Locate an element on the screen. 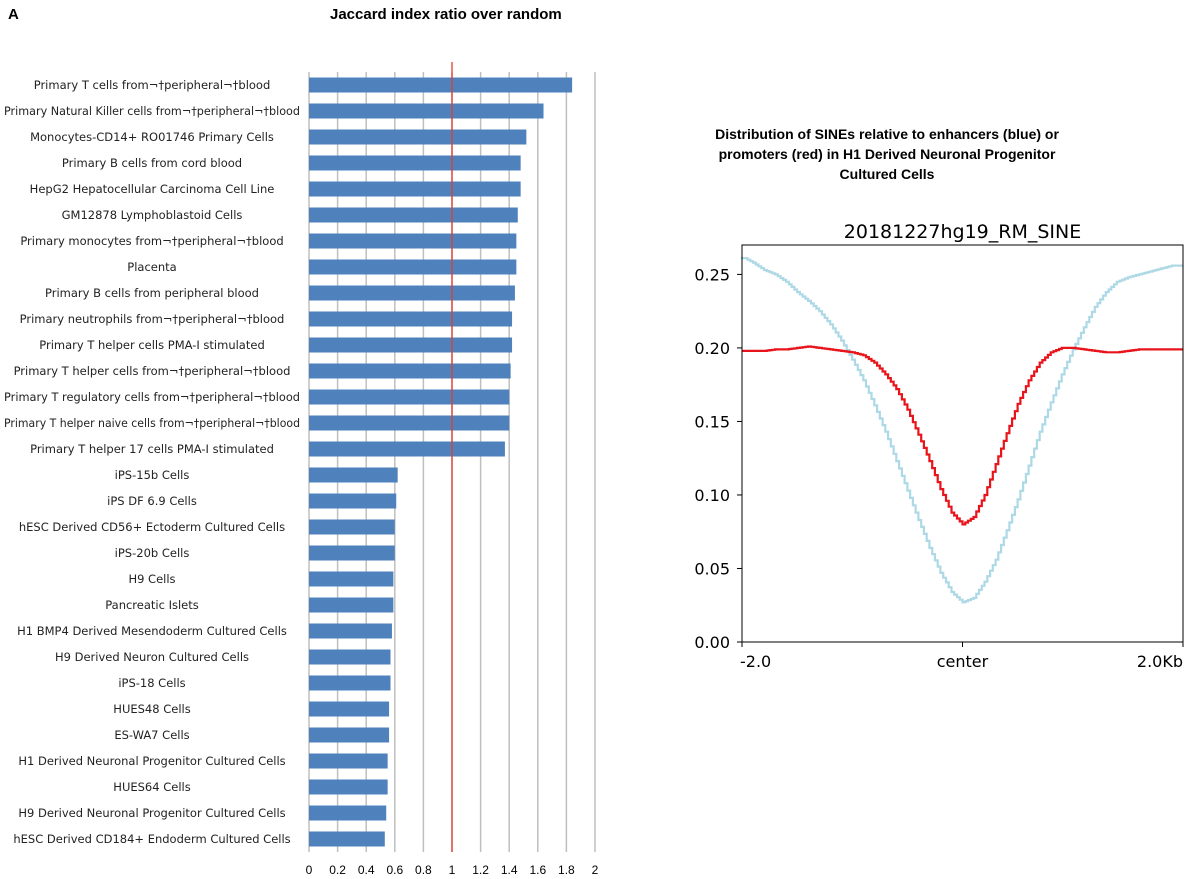 The width and height of the screenshot is (1195, 879). x-tick-label: 0 is located at coordinates (309, 870).